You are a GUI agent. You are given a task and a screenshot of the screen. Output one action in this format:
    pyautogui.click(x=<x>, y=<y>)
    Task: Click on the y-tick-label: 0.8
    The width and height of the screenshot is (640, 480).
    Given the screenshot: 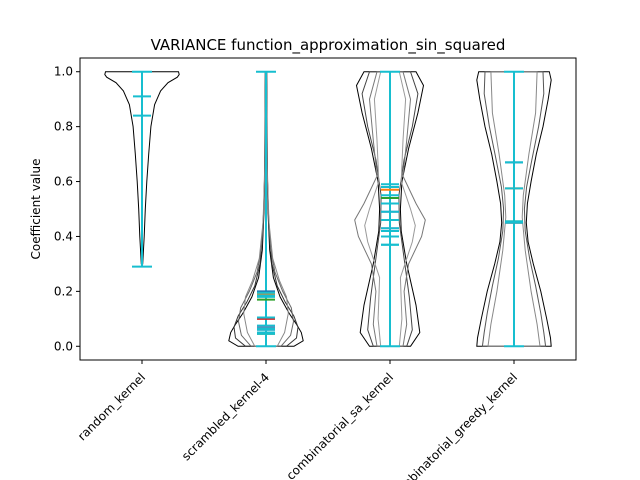 What is the action you would take?
    pyautogui.click(x=63, y=127)
    